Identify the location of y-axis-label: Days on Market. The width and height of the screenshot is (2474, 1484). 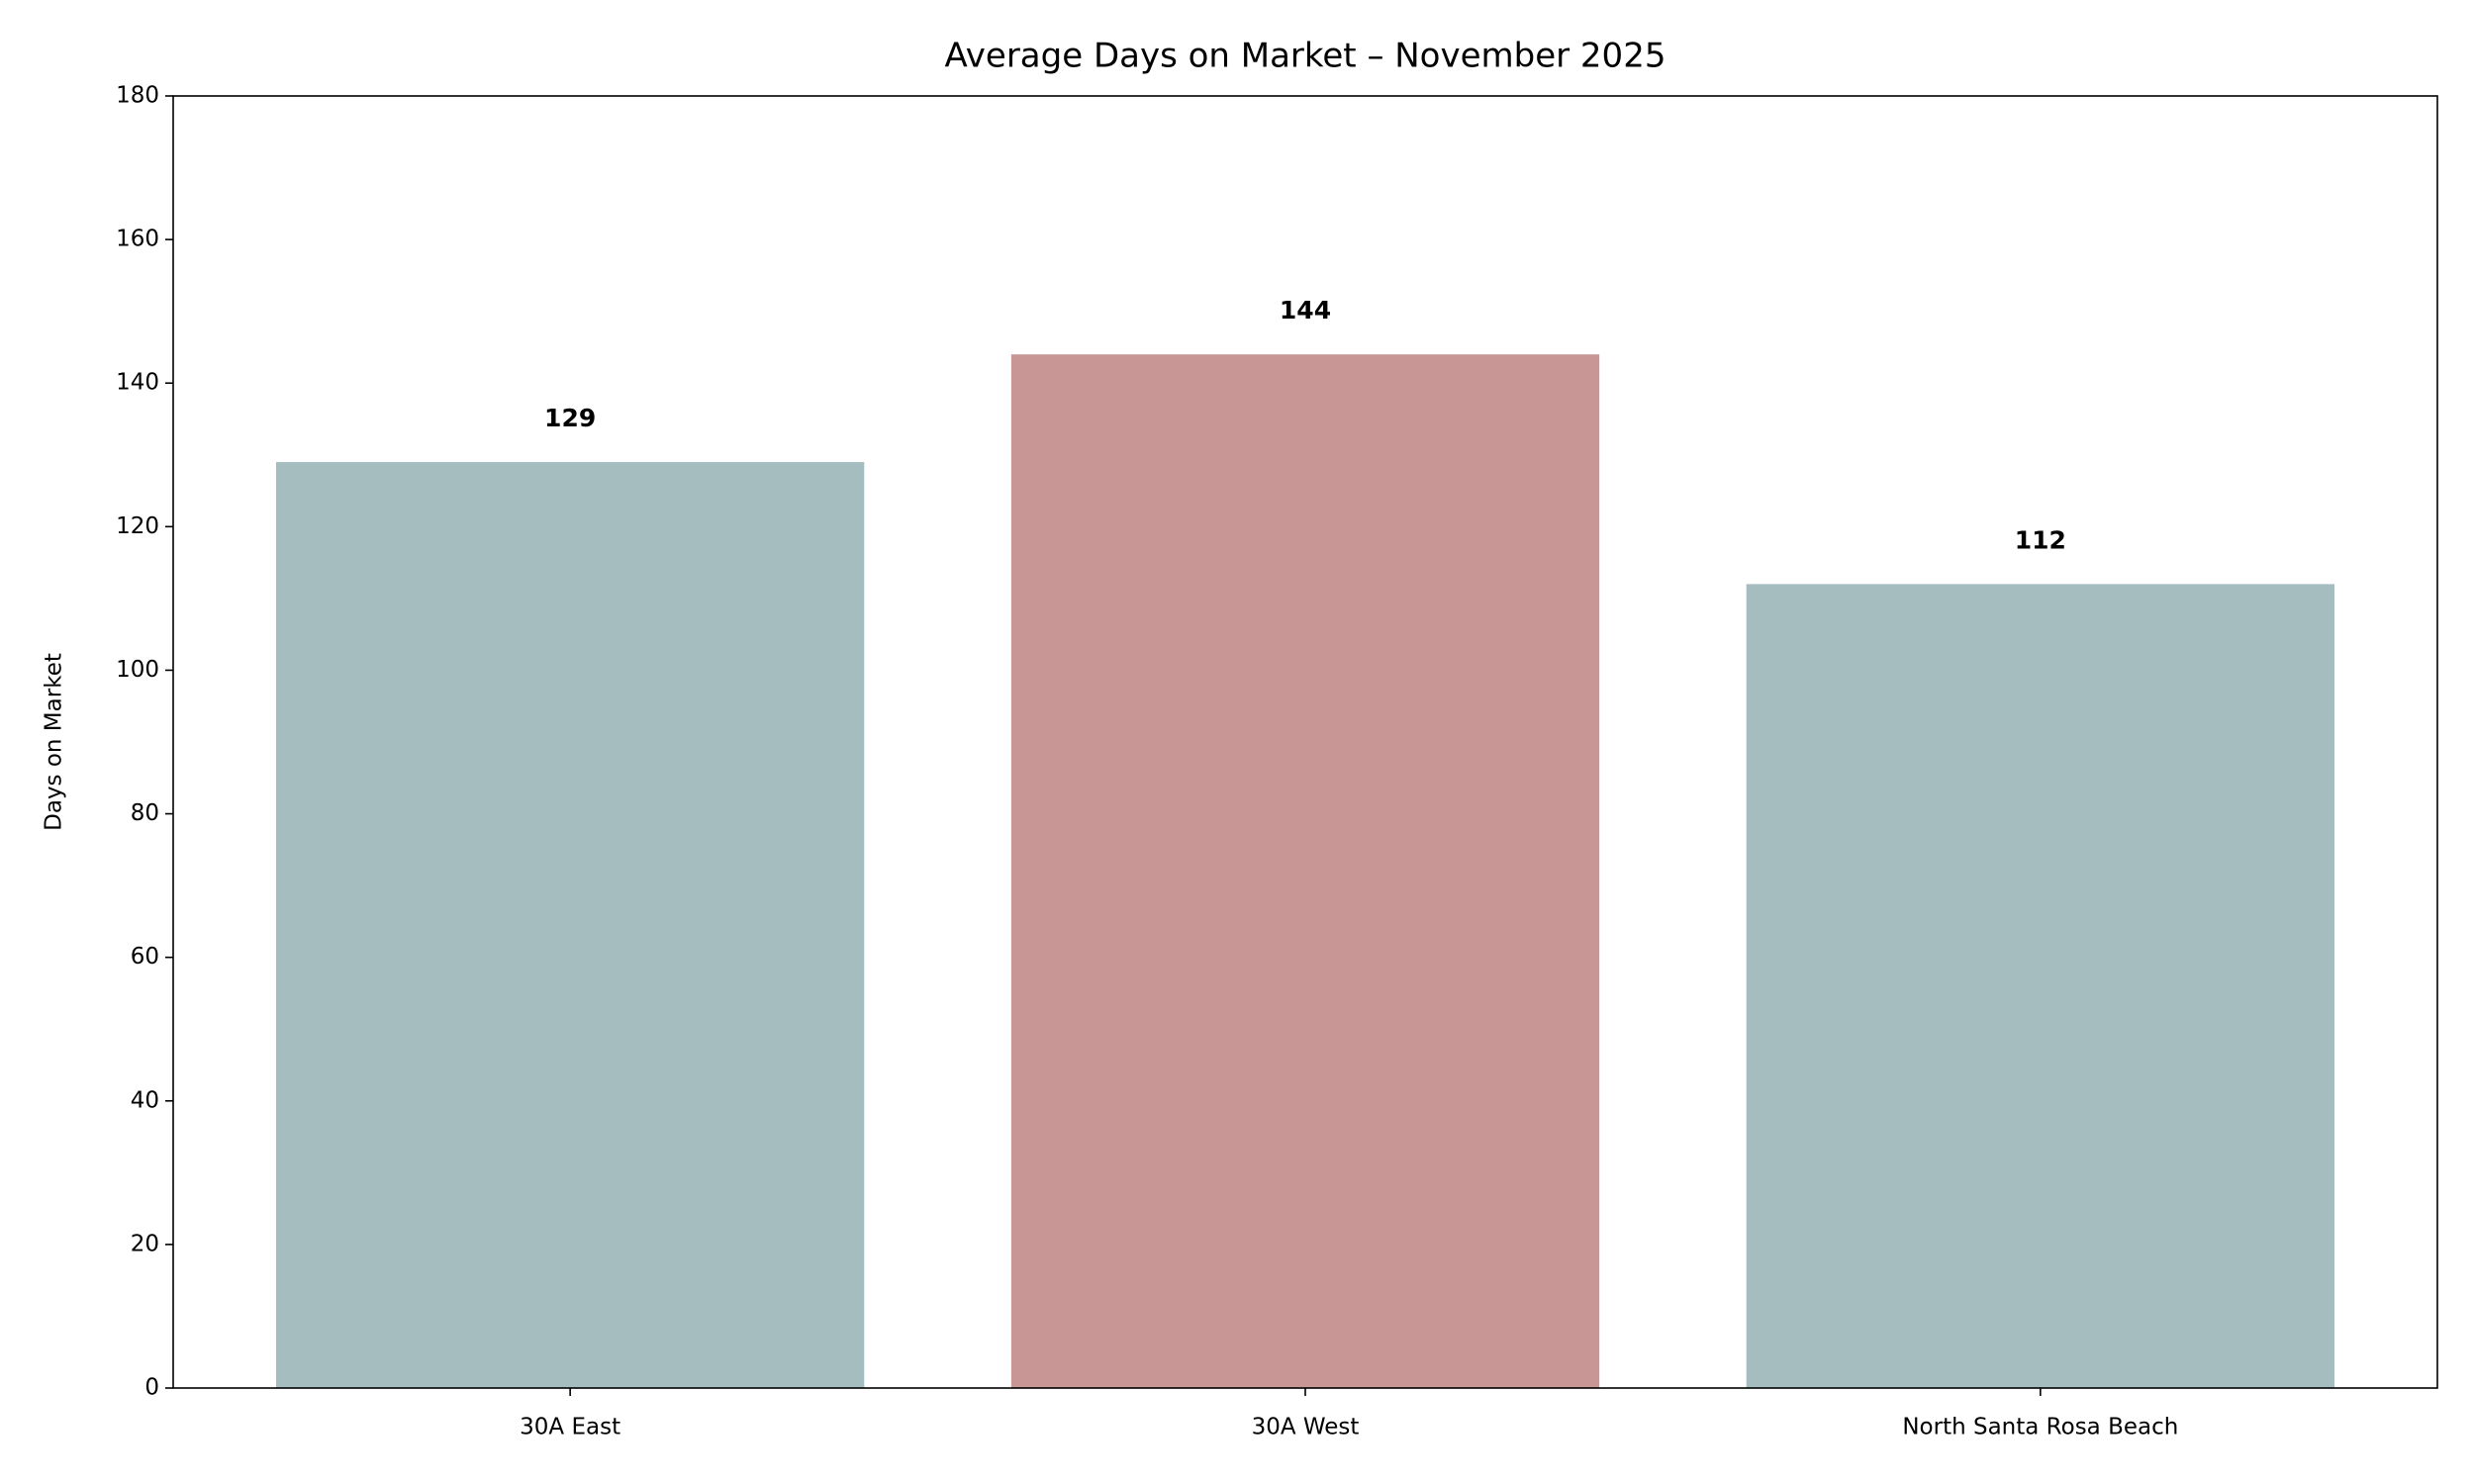
(55, 742).